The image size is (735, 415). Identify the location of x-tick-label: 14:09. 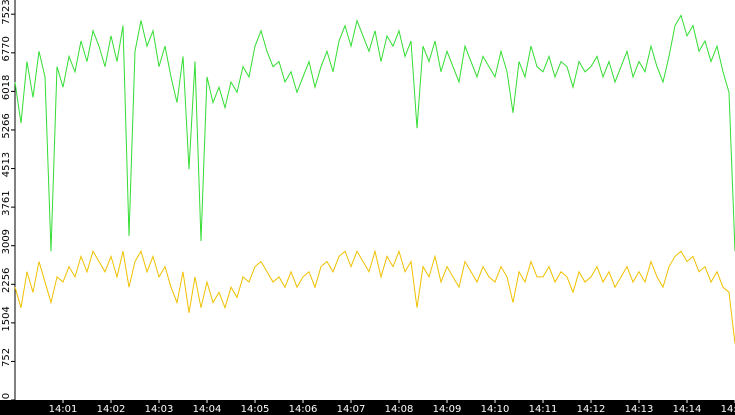
(447, 409).